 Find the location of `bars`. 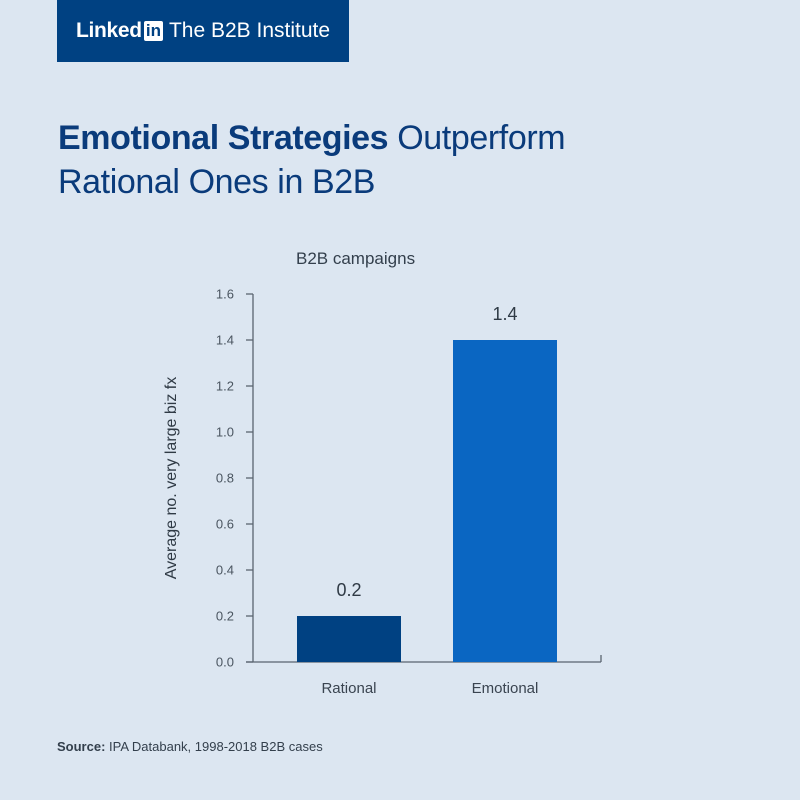

bars is located at coordinates (427, 501).